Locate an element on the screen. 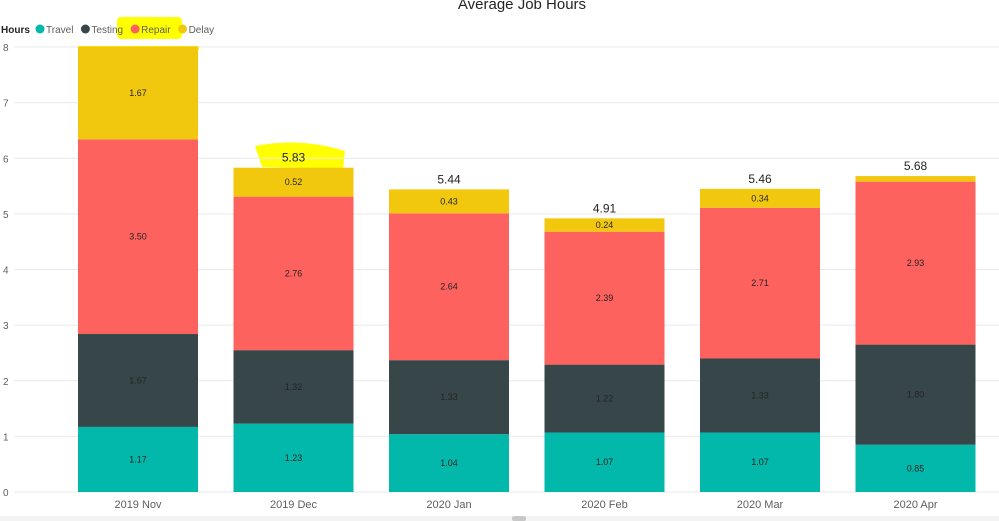  bar-2020-jan-delay is located at coordinates (449, 201).